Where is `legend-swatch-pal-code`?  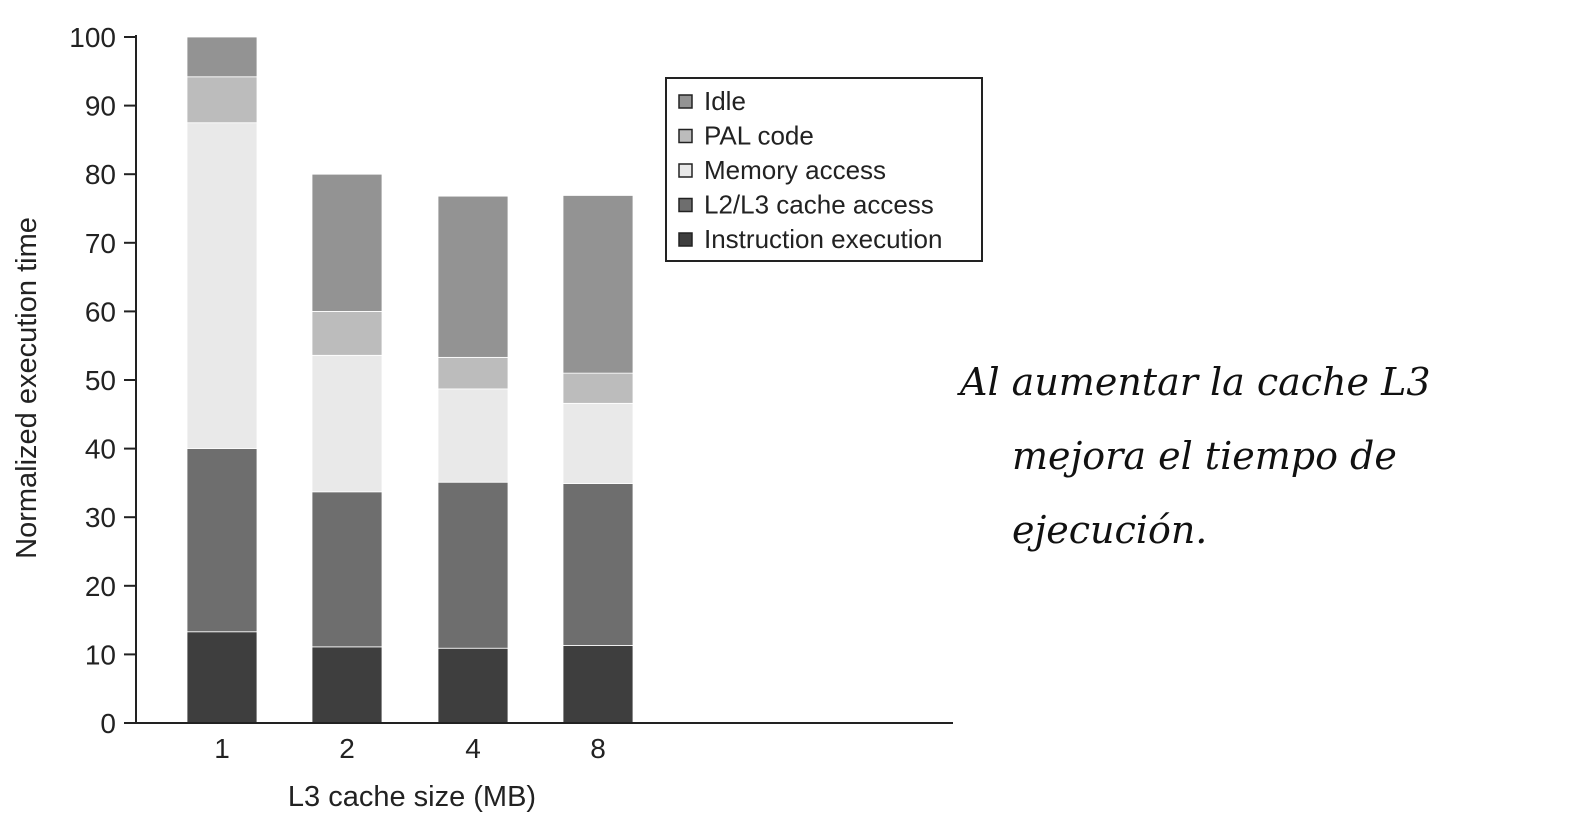 legend-swatch-pal-code is located at coordinates (685, 136).